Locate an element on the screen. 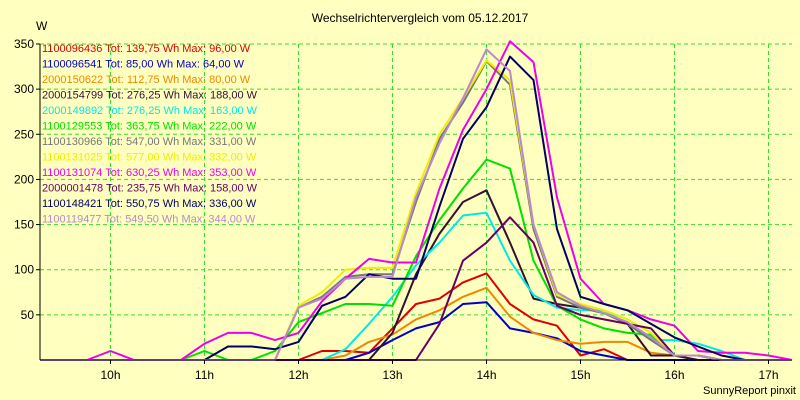 The width and height of the screenshot is (800, 400). legend-entry-2: 2000150622 Tot: 112,75 Wh Max: 80,00 W is located at coordinates (146, 80).